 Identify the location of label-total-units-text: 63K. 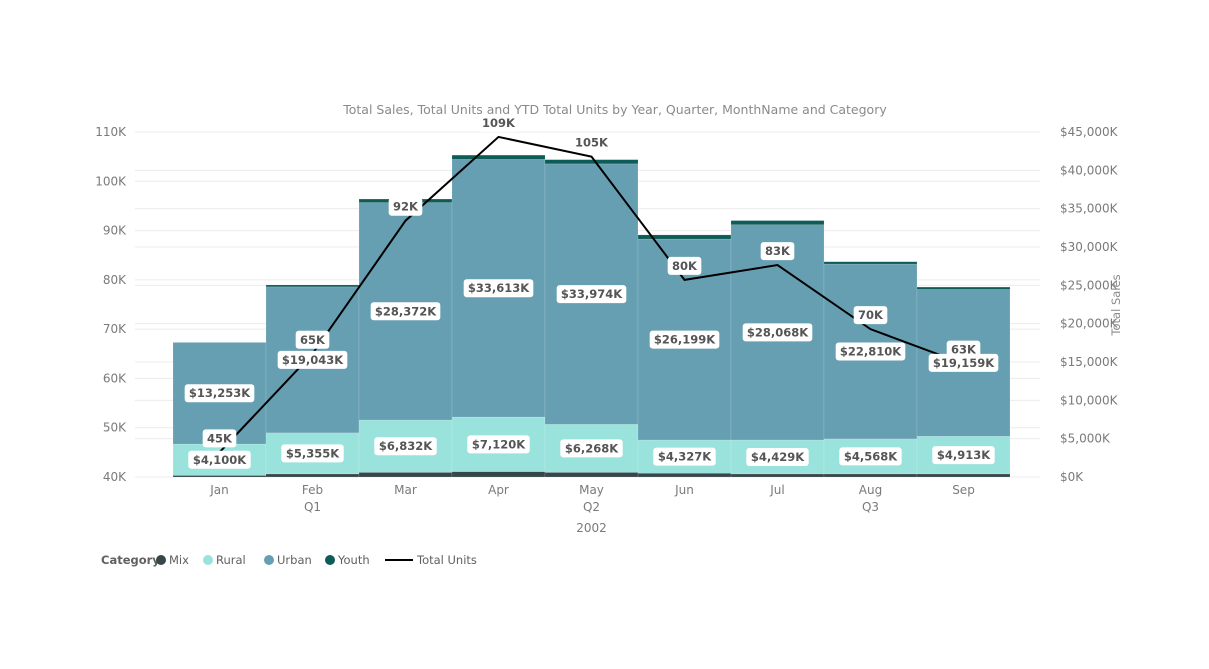
(964, 350).